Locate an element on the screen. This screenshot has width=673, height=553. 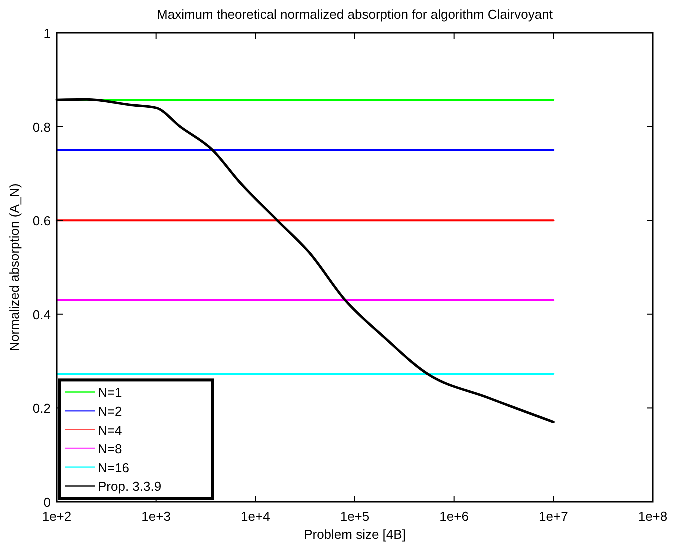
legend-label: Prop. 3.3.9 is located at coordinates (130, 486).